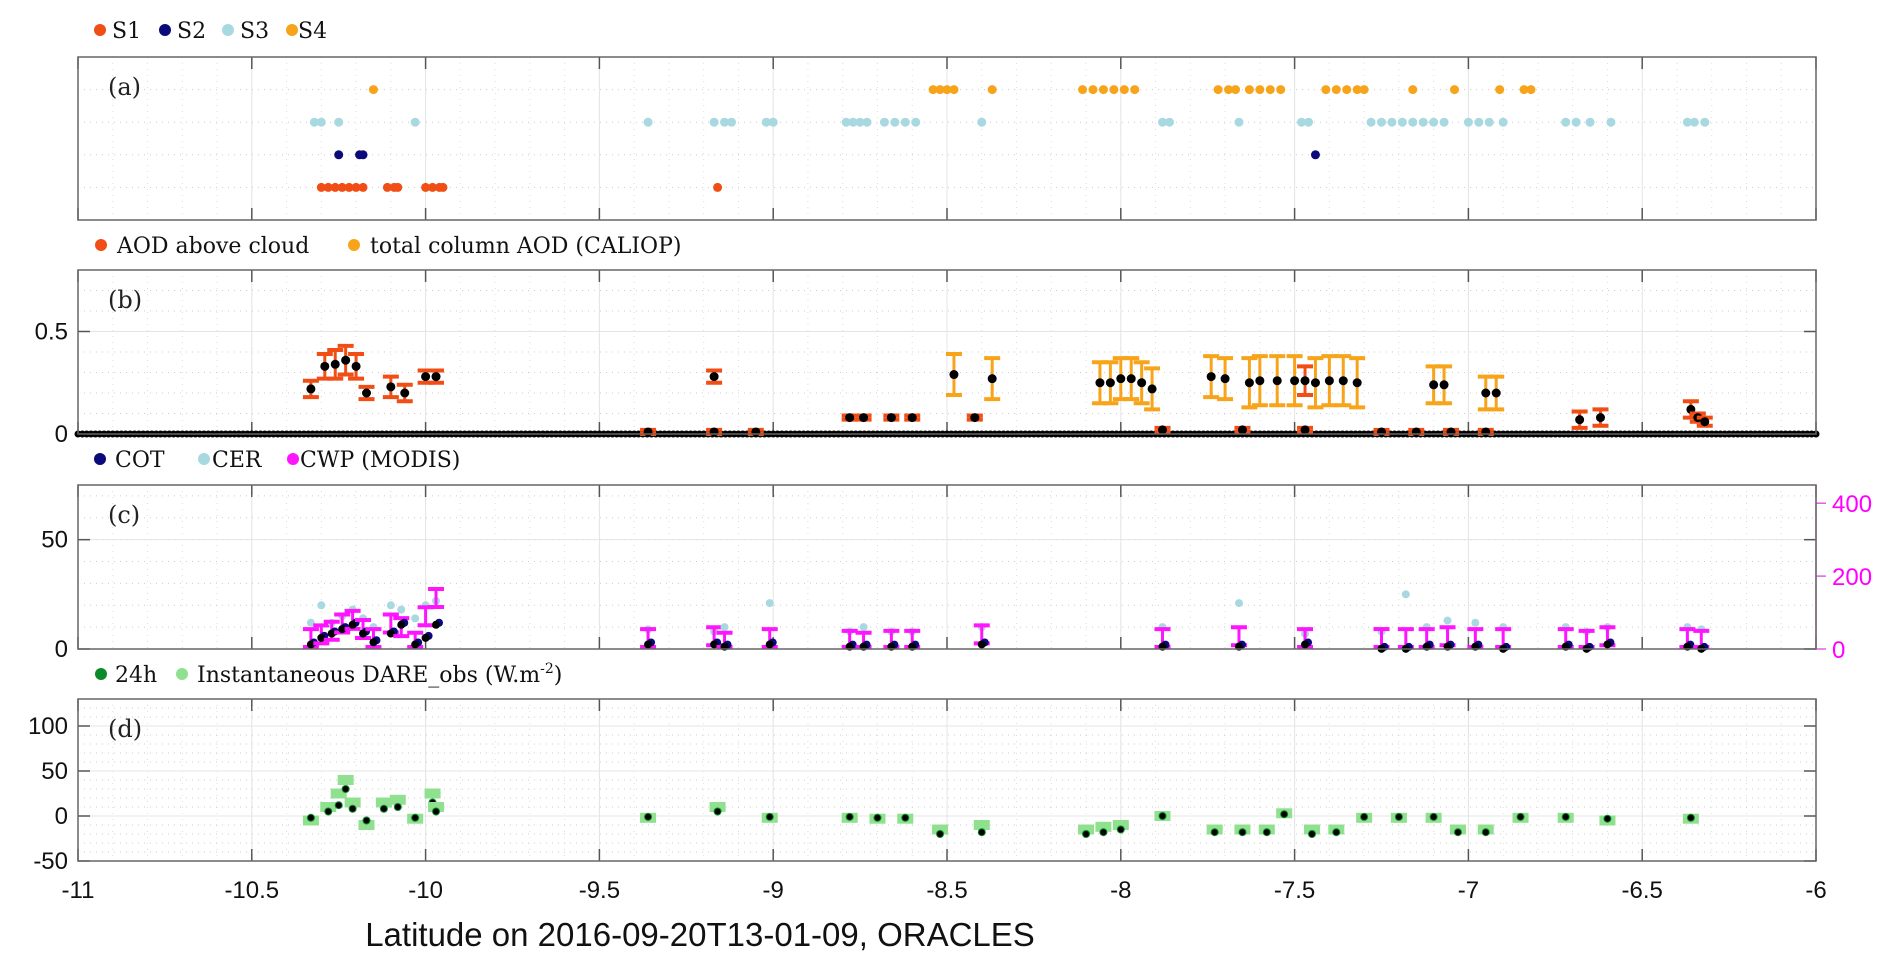 The height and width of the screenshot is (968, 1892). Describe the element at coordinates (354, 245) in the screenshot. I see `legend-marker-total-aod` at that location.